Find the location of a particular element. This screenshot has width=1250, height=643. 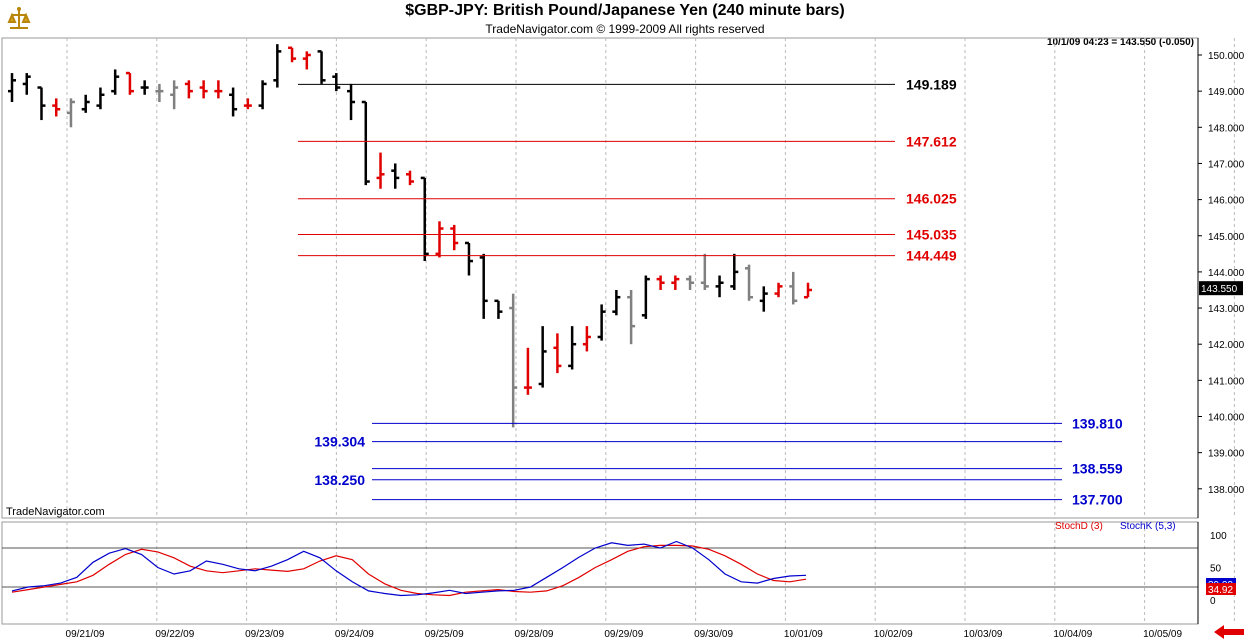

stochd-value-badge is located at coordinates (1221, 589).